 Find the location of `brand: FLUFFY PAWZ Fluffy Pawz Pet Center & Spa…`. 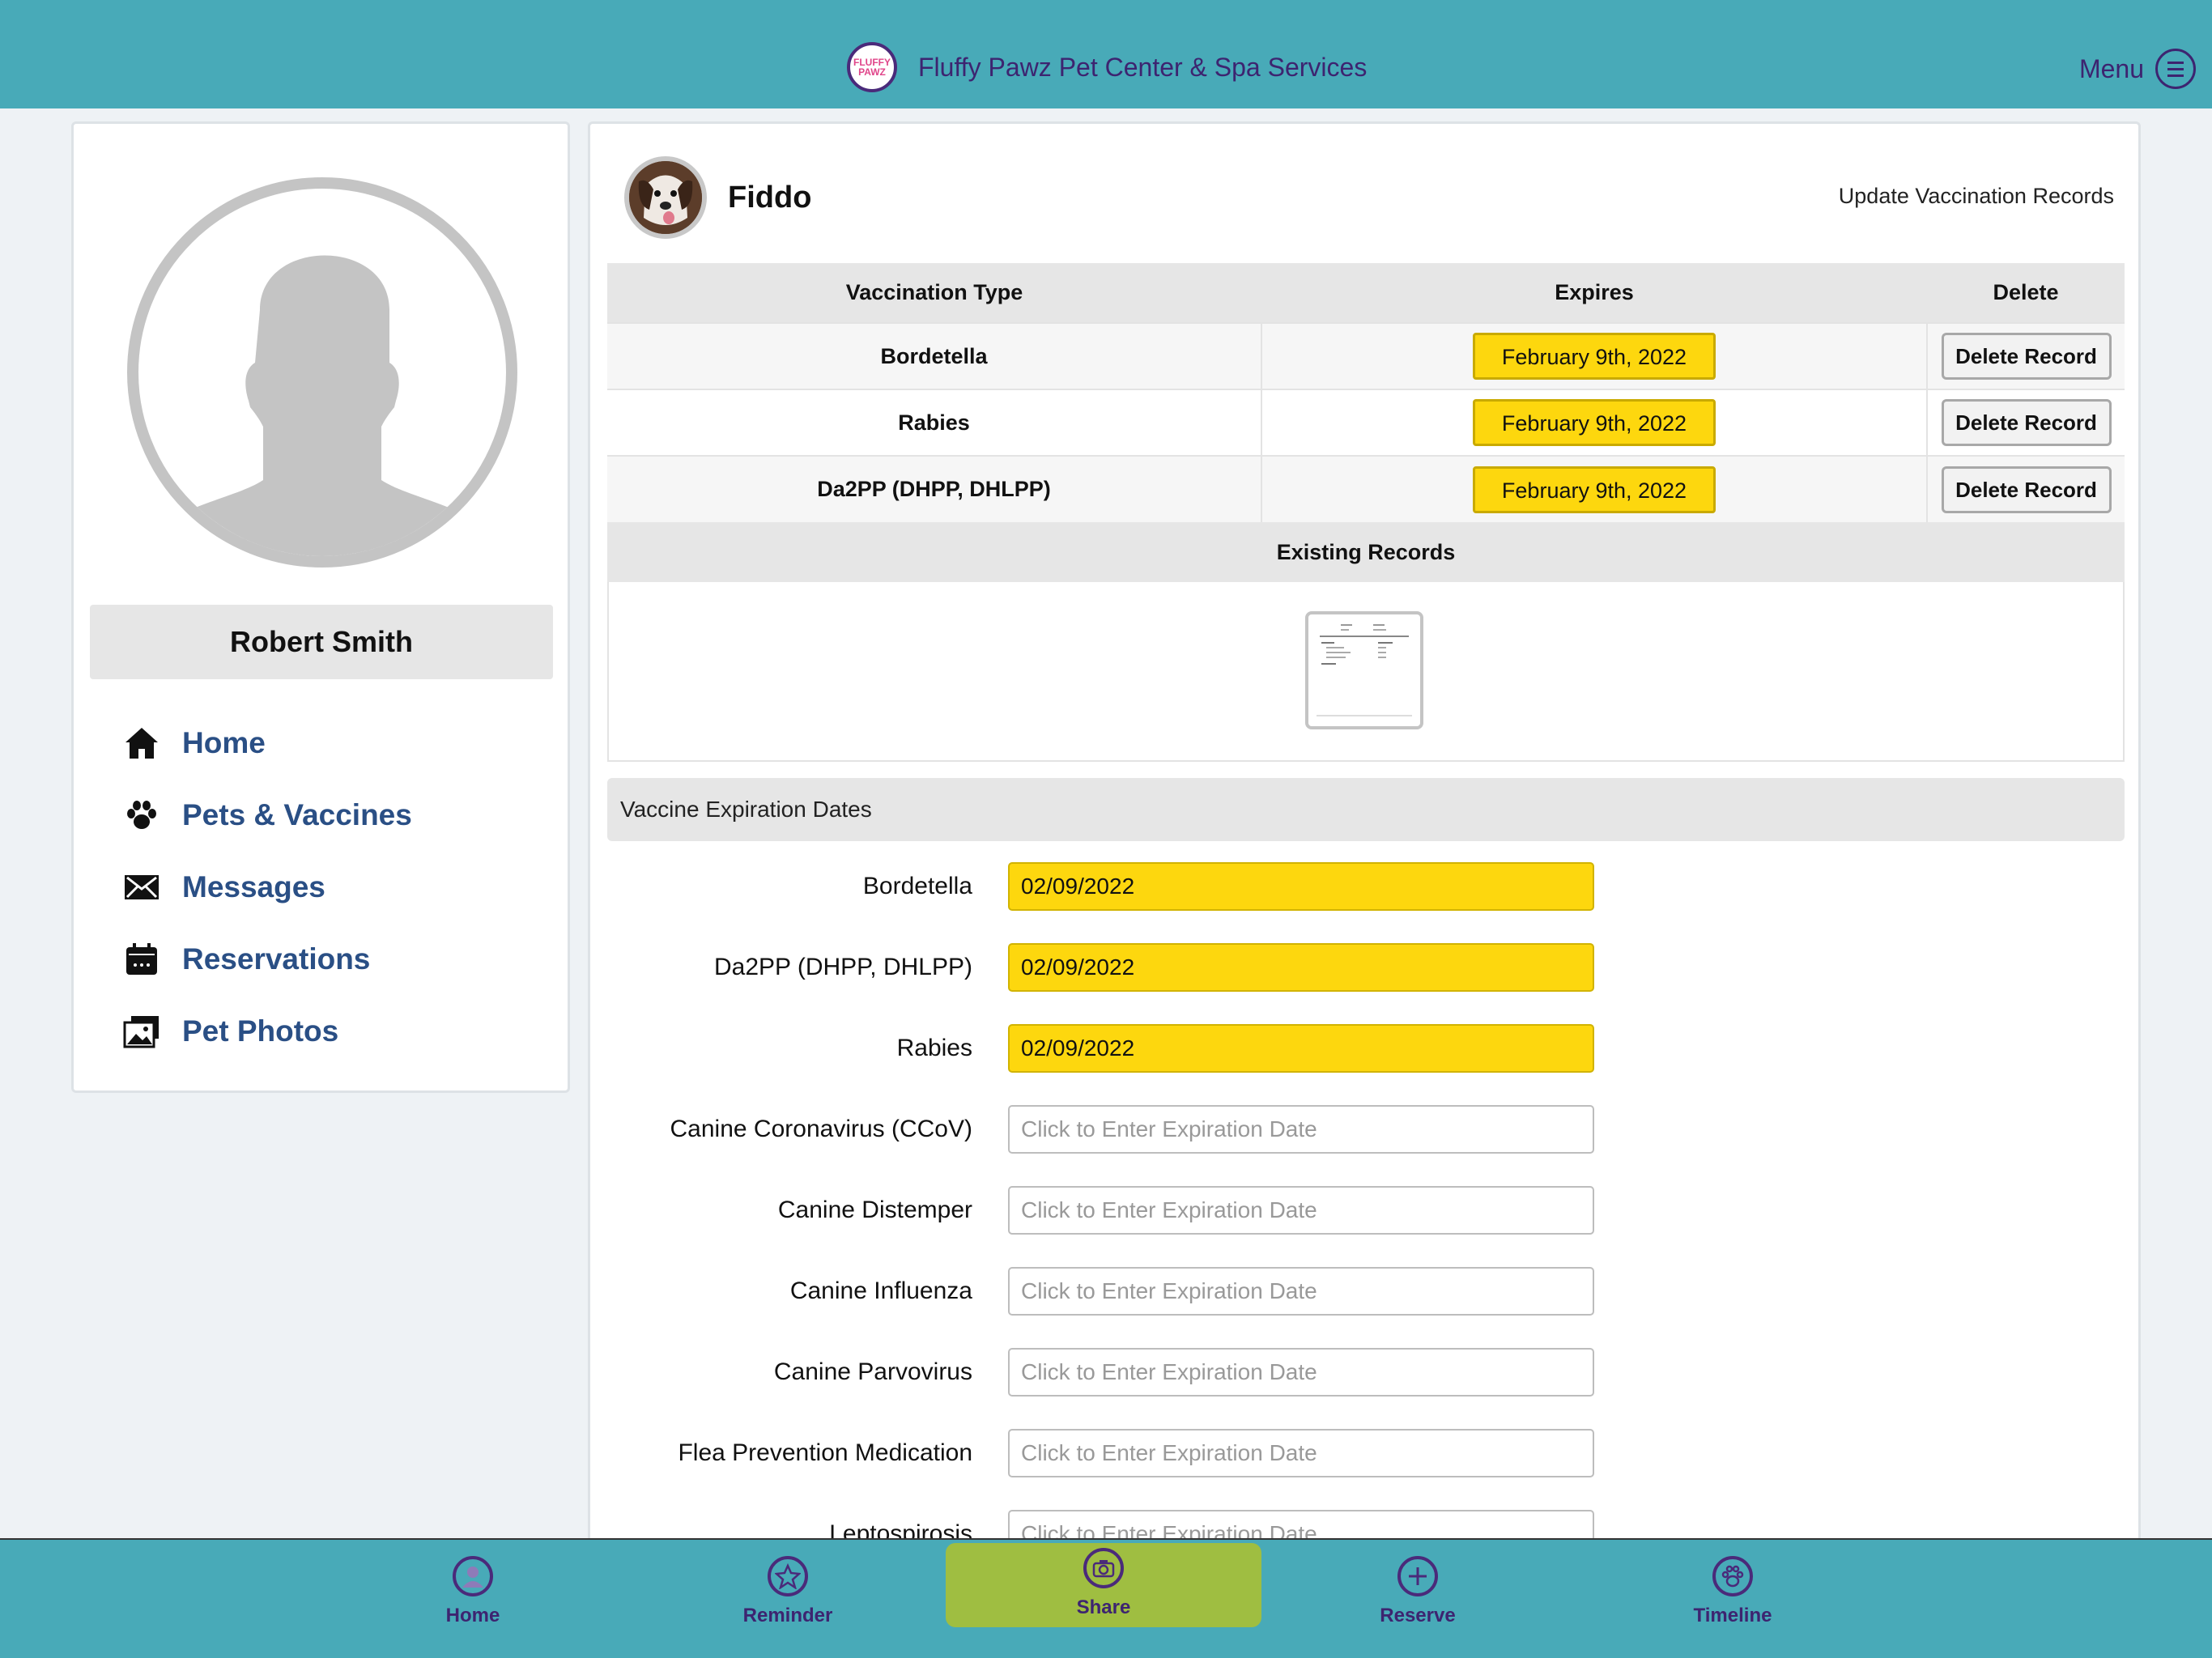

brand: FLUFFY PAWZ Fluffy Pawz Pet Center & Spa… is located at coordinates (1107, 67).